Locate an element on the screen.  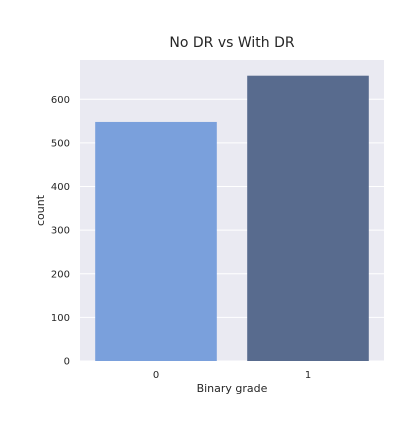
y-tick-label: 500 is located at coordinates (60, 143).